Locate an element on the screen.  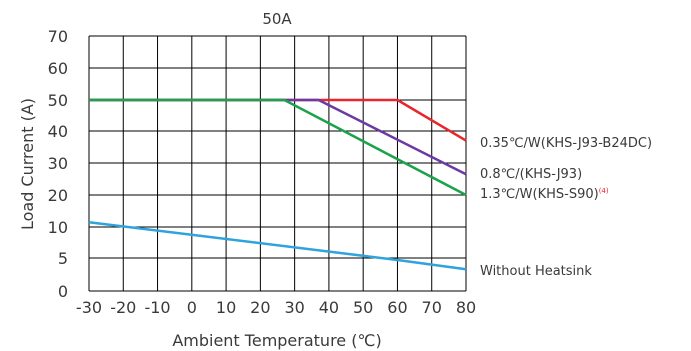
x-tick-label: 10 is located at coordinates (226, 307).